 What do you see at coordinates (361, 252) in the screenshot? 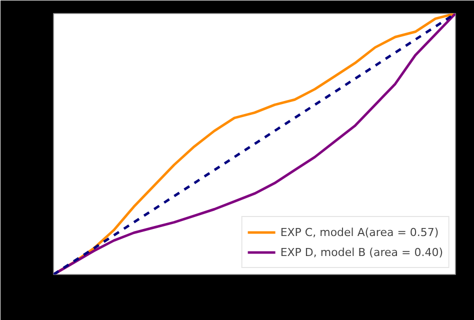
I see `legend-label: EXP D, model B (area = 0.40)` at bounding box center [361, 252].